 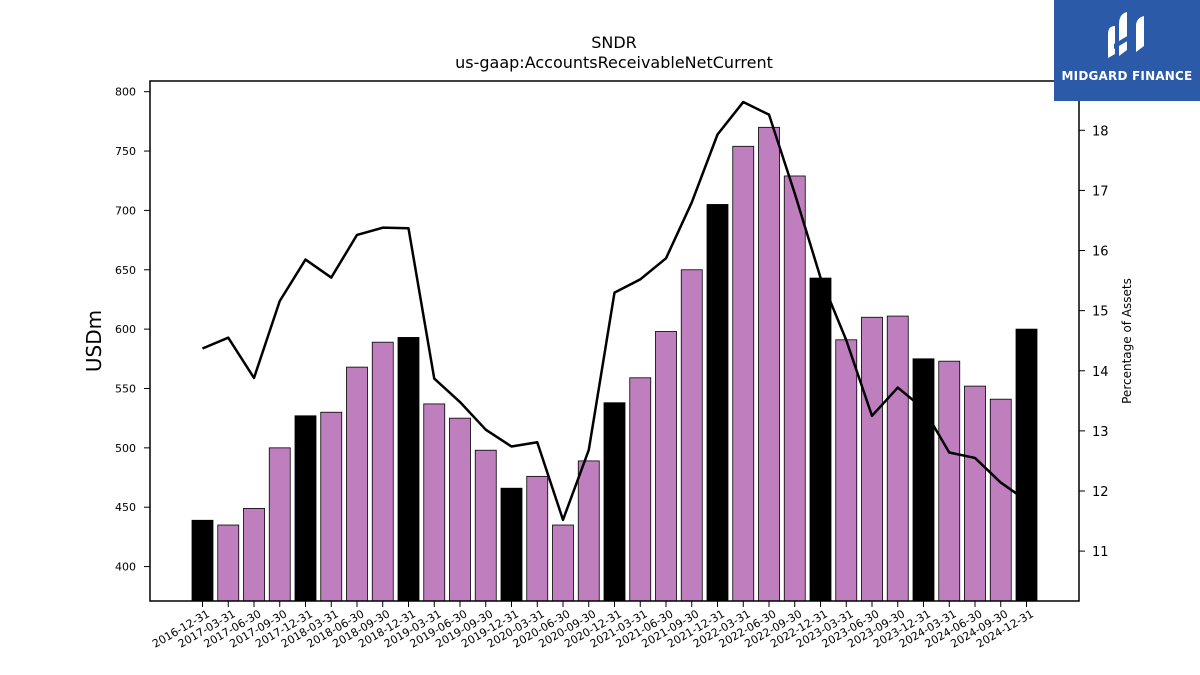 What do you see at coordinates (1126, 35) in the screenshot?
I see `midgard-logo-icon` at bounding box center [1126, 35].